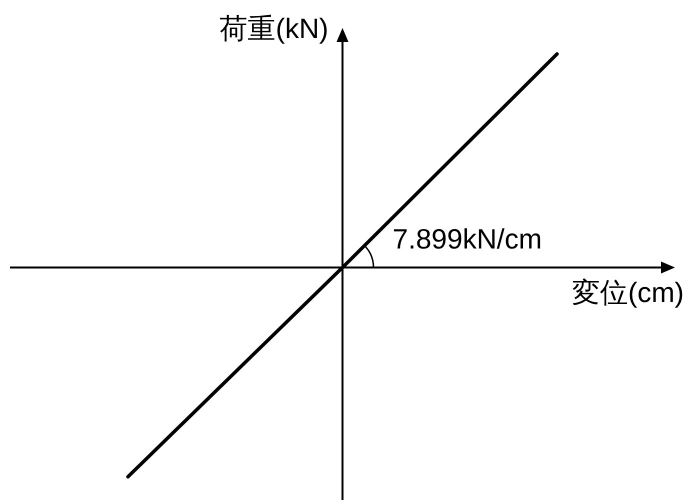 The height and width of the screenshot is (500, 688). What do you see at coordinates (467, 239) in the screenshot?
I see `annotation: 7.899kN/cm` at bounding box center [467, 239].